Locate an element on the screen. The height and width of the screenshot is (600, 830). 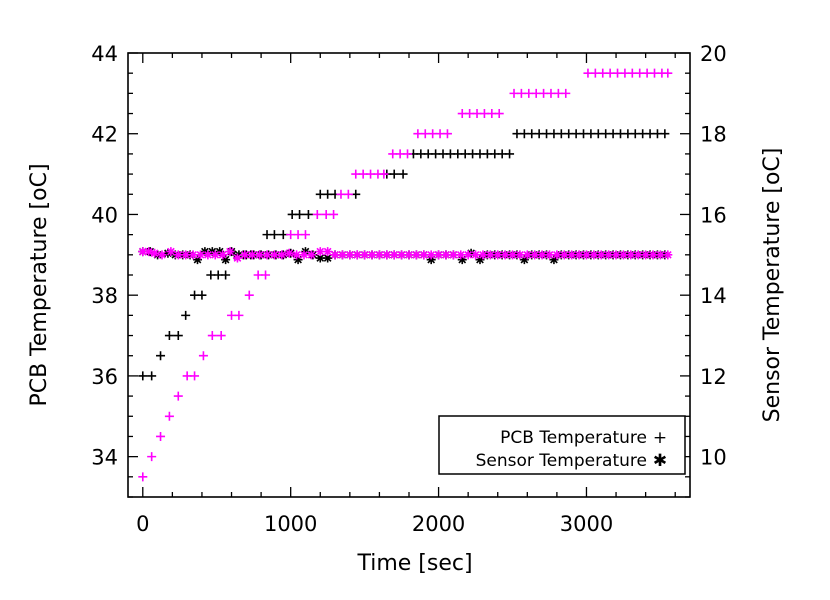
series-magenta-sensor is located at coordinates (405, 255).